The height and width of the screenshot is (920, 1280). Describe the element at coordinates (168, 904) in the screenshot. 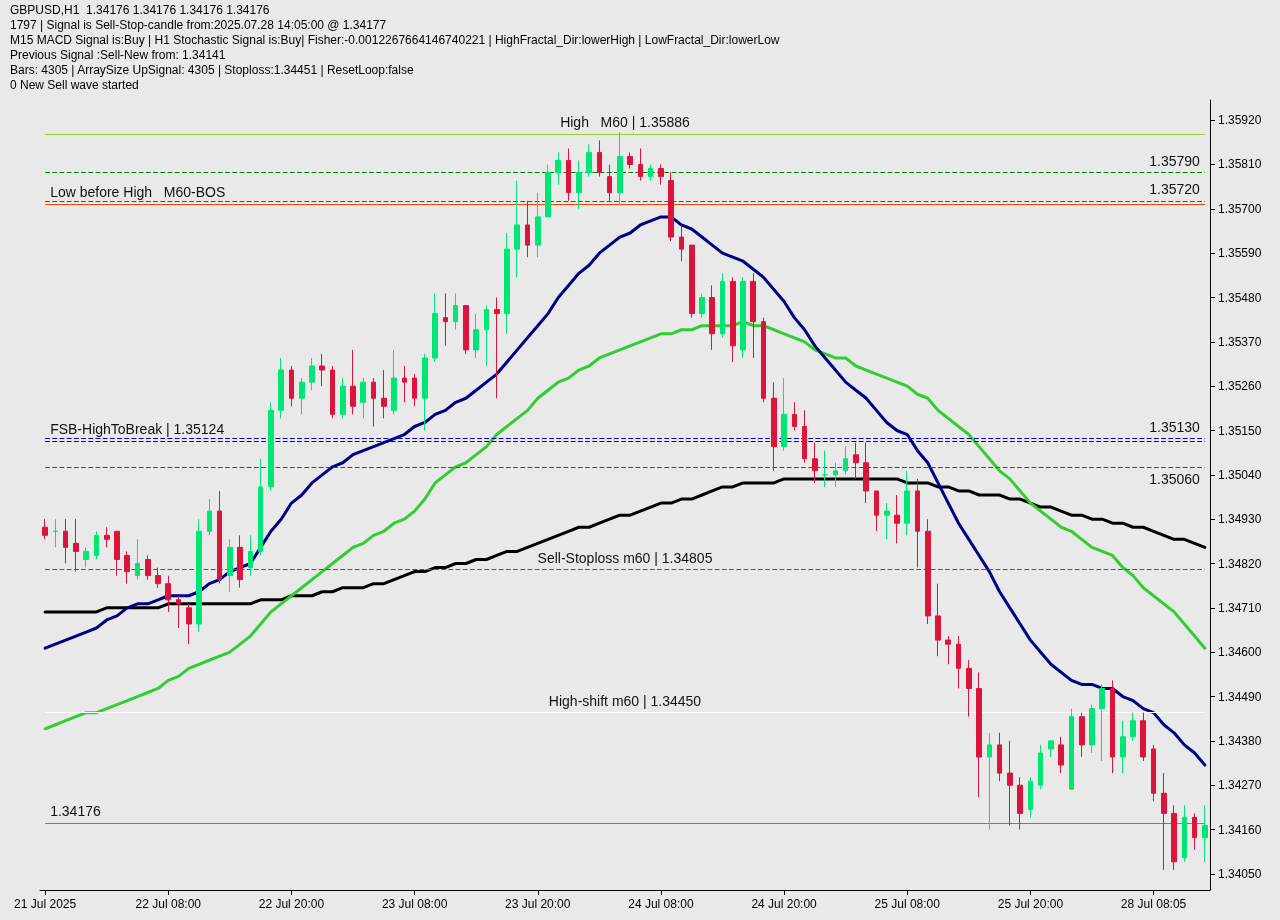

I see `x-tick-label: 22 Jul 08:00` at that location.